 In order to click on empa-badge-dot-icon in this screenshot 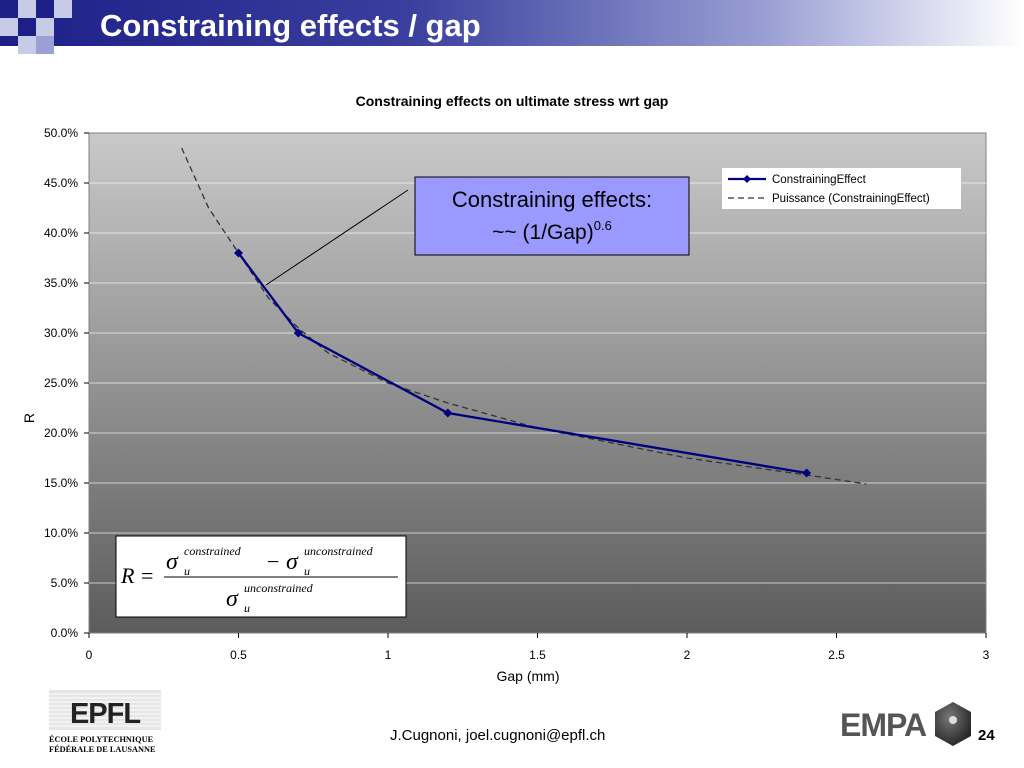, I will do `click(953, 720)`.